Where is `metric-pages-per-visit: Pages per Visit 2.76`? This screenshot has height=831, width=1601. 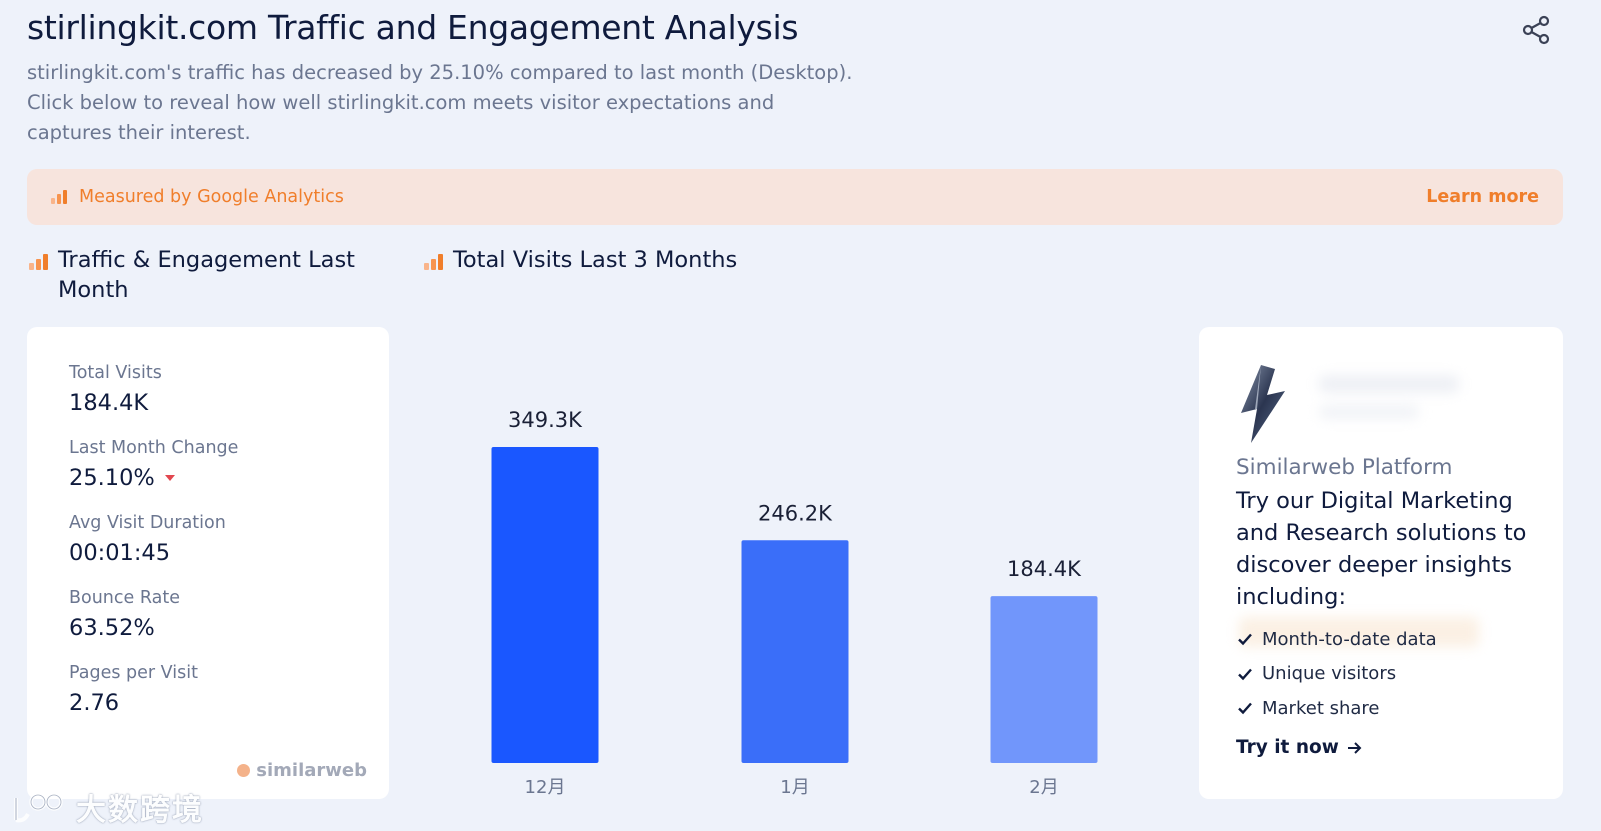
metric-pages-per-visit: Pages per Visit 2.76 is located at coordinates (229, 690).